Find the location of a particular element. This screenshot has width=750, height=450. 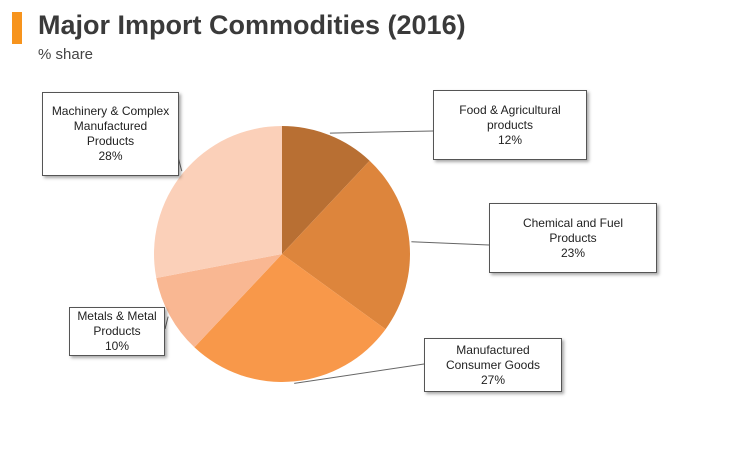

page-subtitle: % share is located at coordinates (66, 54).